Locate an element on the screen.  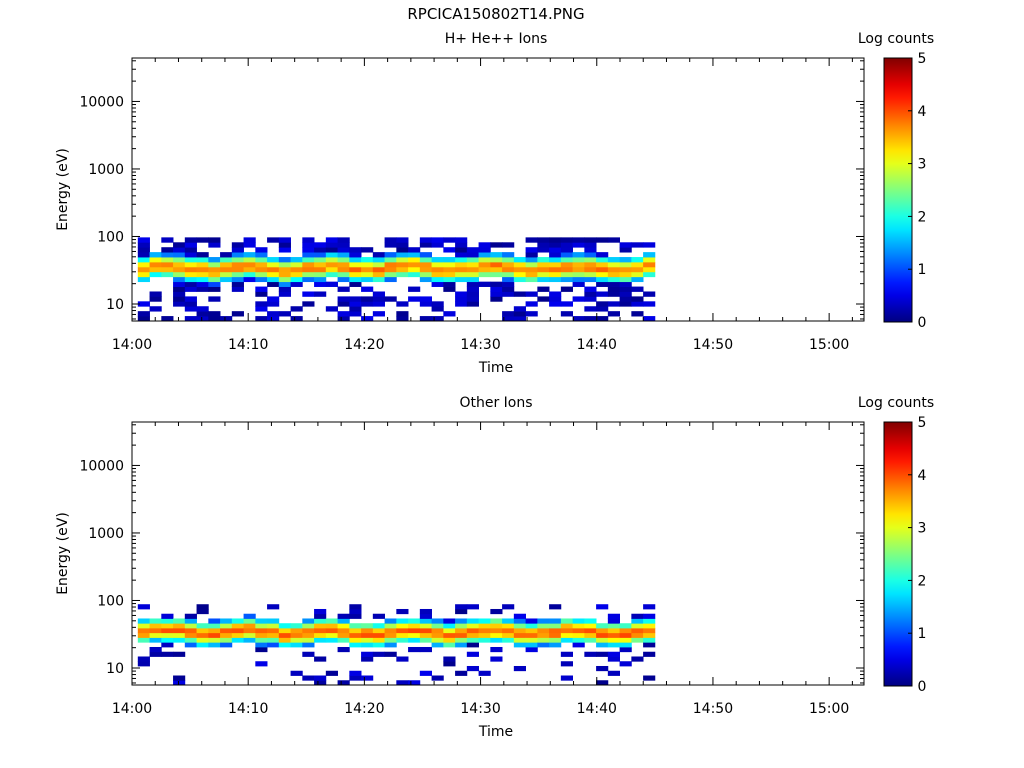
colorbar-gradient is located at coordinates (898, 554).